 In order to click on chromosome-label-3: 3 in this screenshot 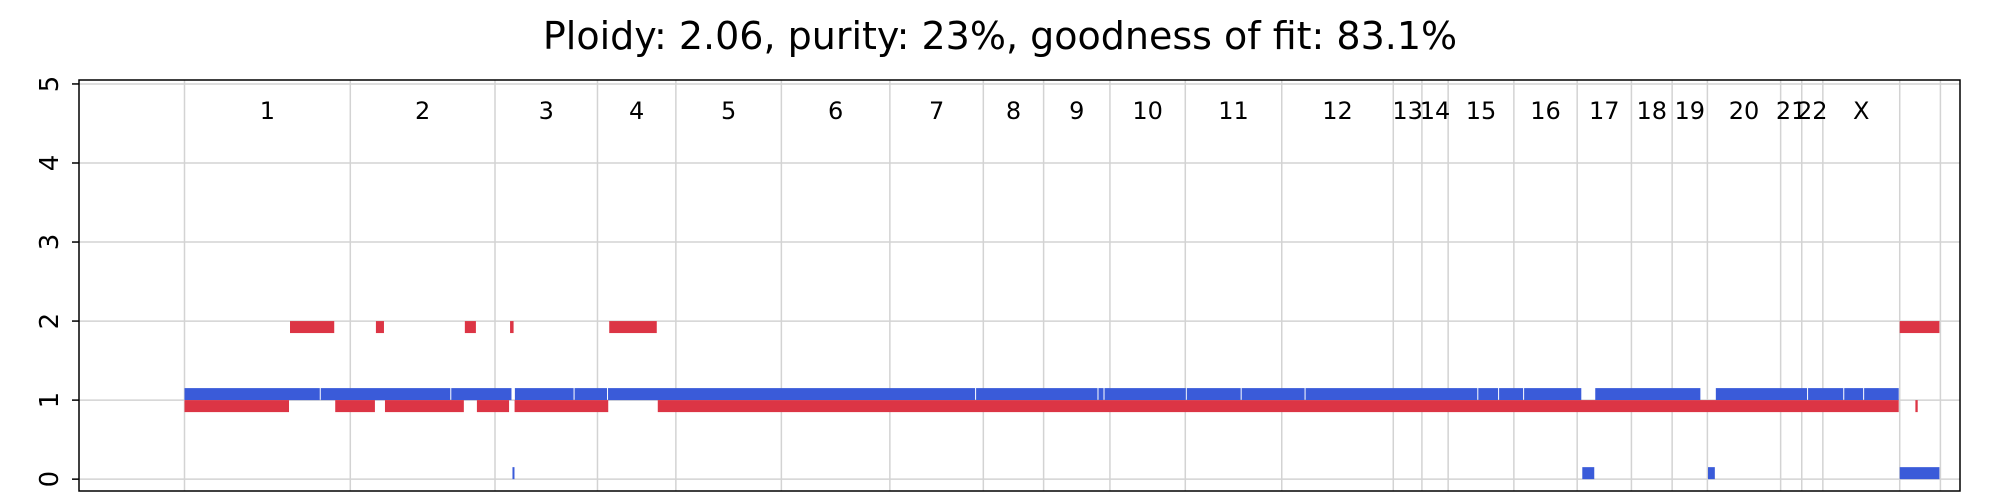, I will do `click(546, 111)`.